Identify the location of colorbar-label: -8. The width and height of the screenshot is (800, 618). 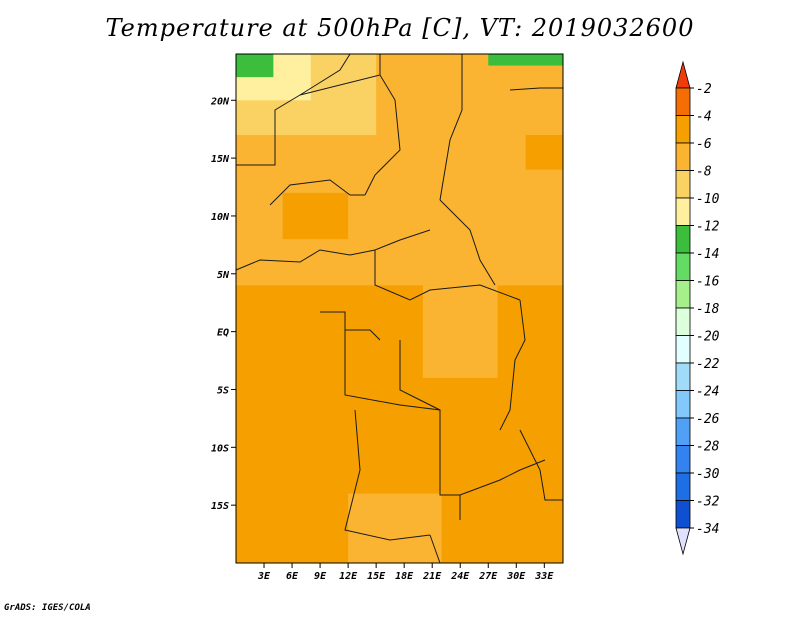
(704, 172).